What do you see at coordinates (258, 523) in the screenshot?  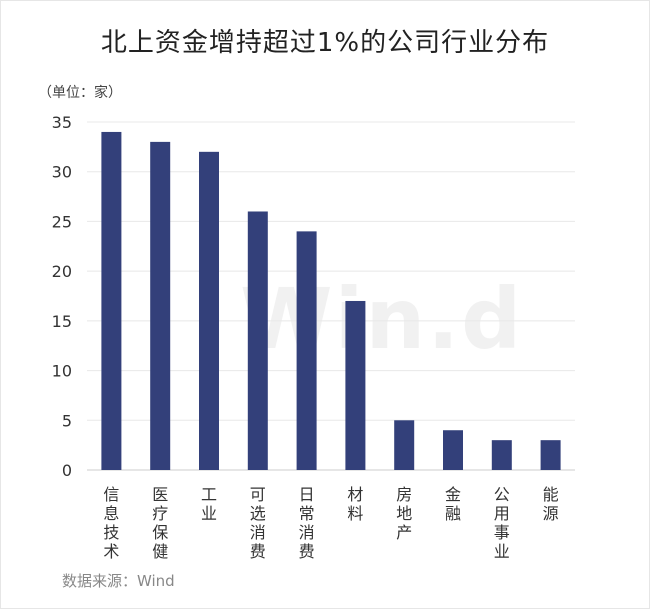 I see `x-tick-label: 可选消费` at bounding box center [258, 523].